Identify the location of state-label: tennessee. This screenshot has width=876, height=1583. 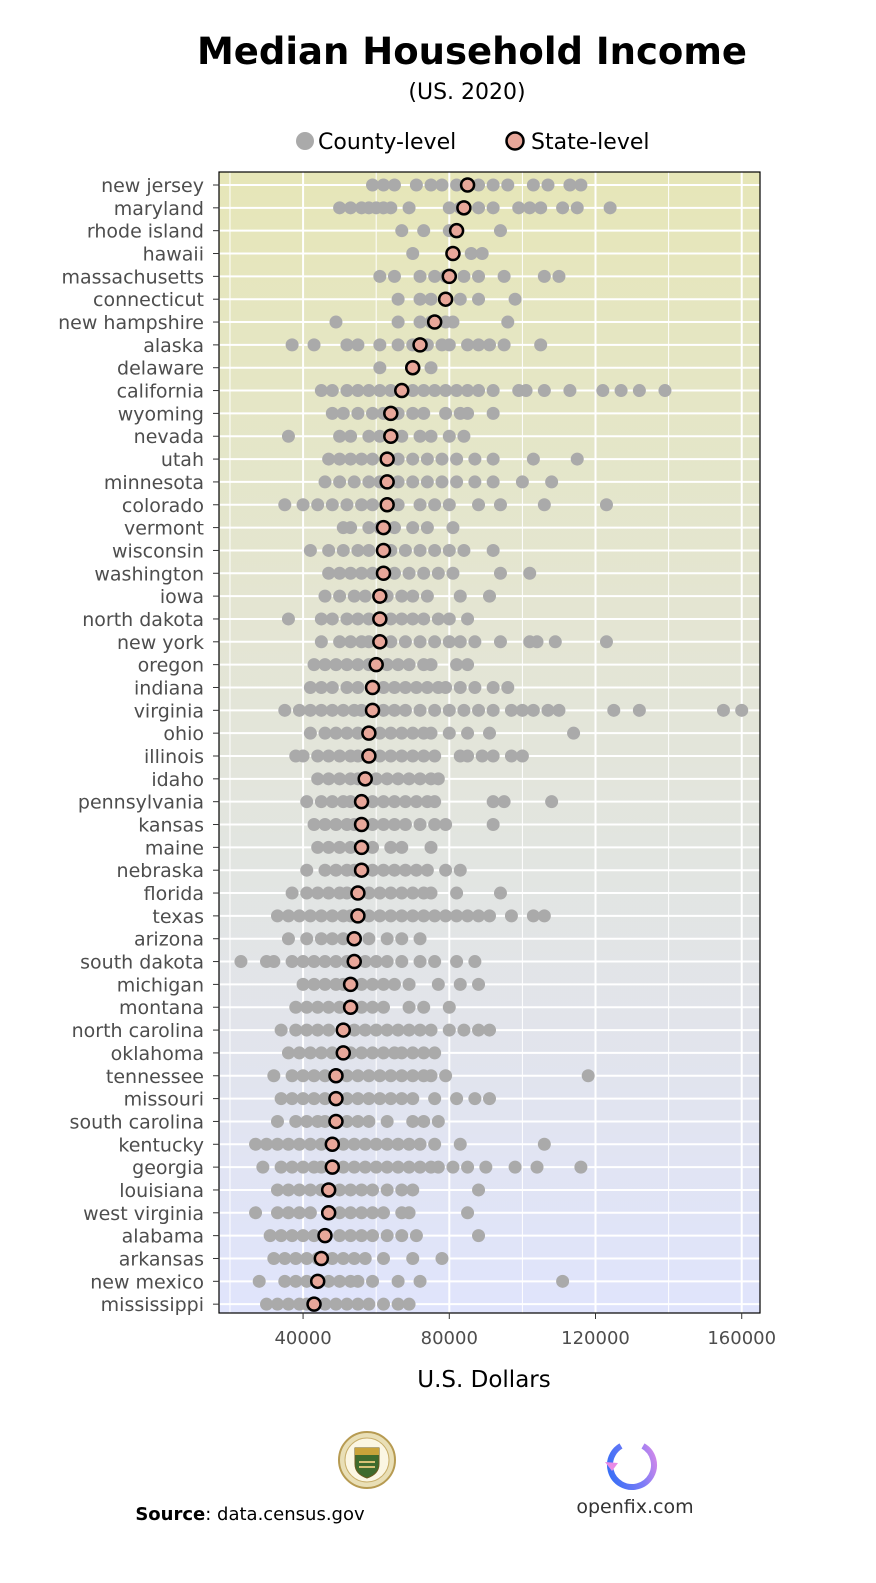
(155, 1077).